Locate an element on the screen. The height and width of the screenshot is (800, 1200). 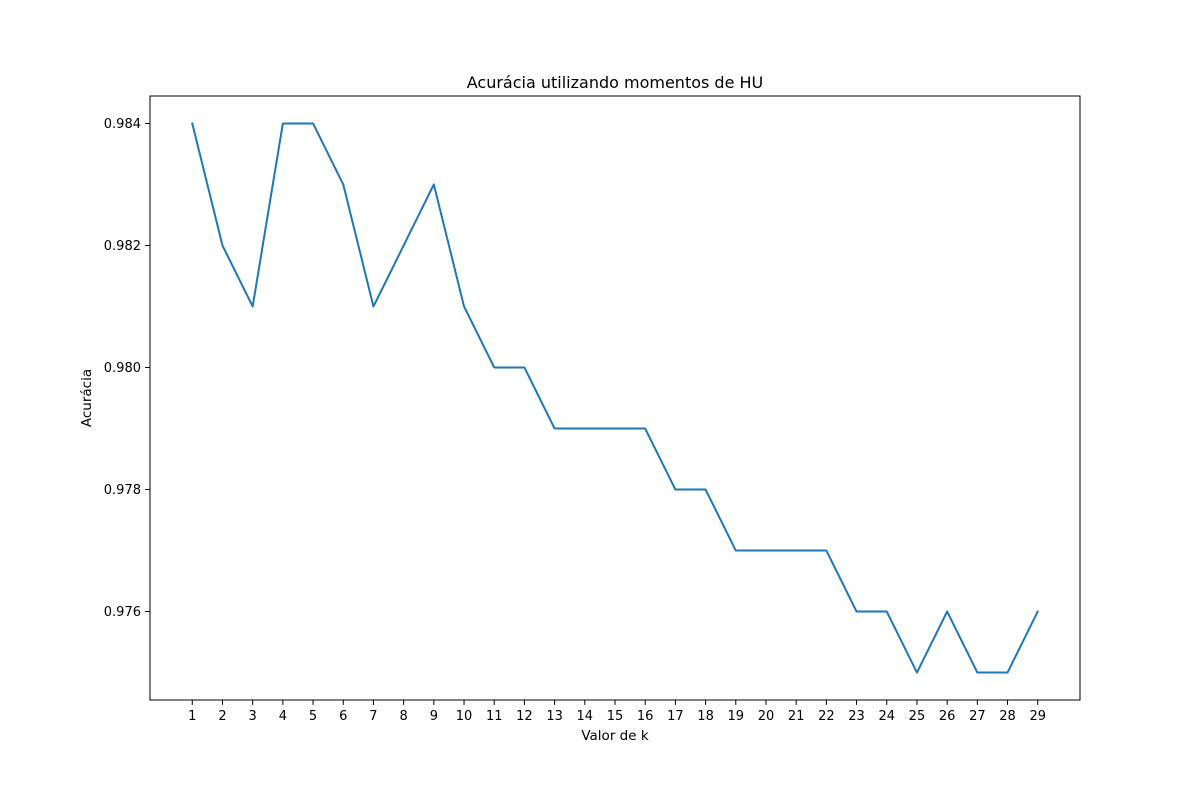
y-tick-label: 0.976 is located at coordinates (122, 612).